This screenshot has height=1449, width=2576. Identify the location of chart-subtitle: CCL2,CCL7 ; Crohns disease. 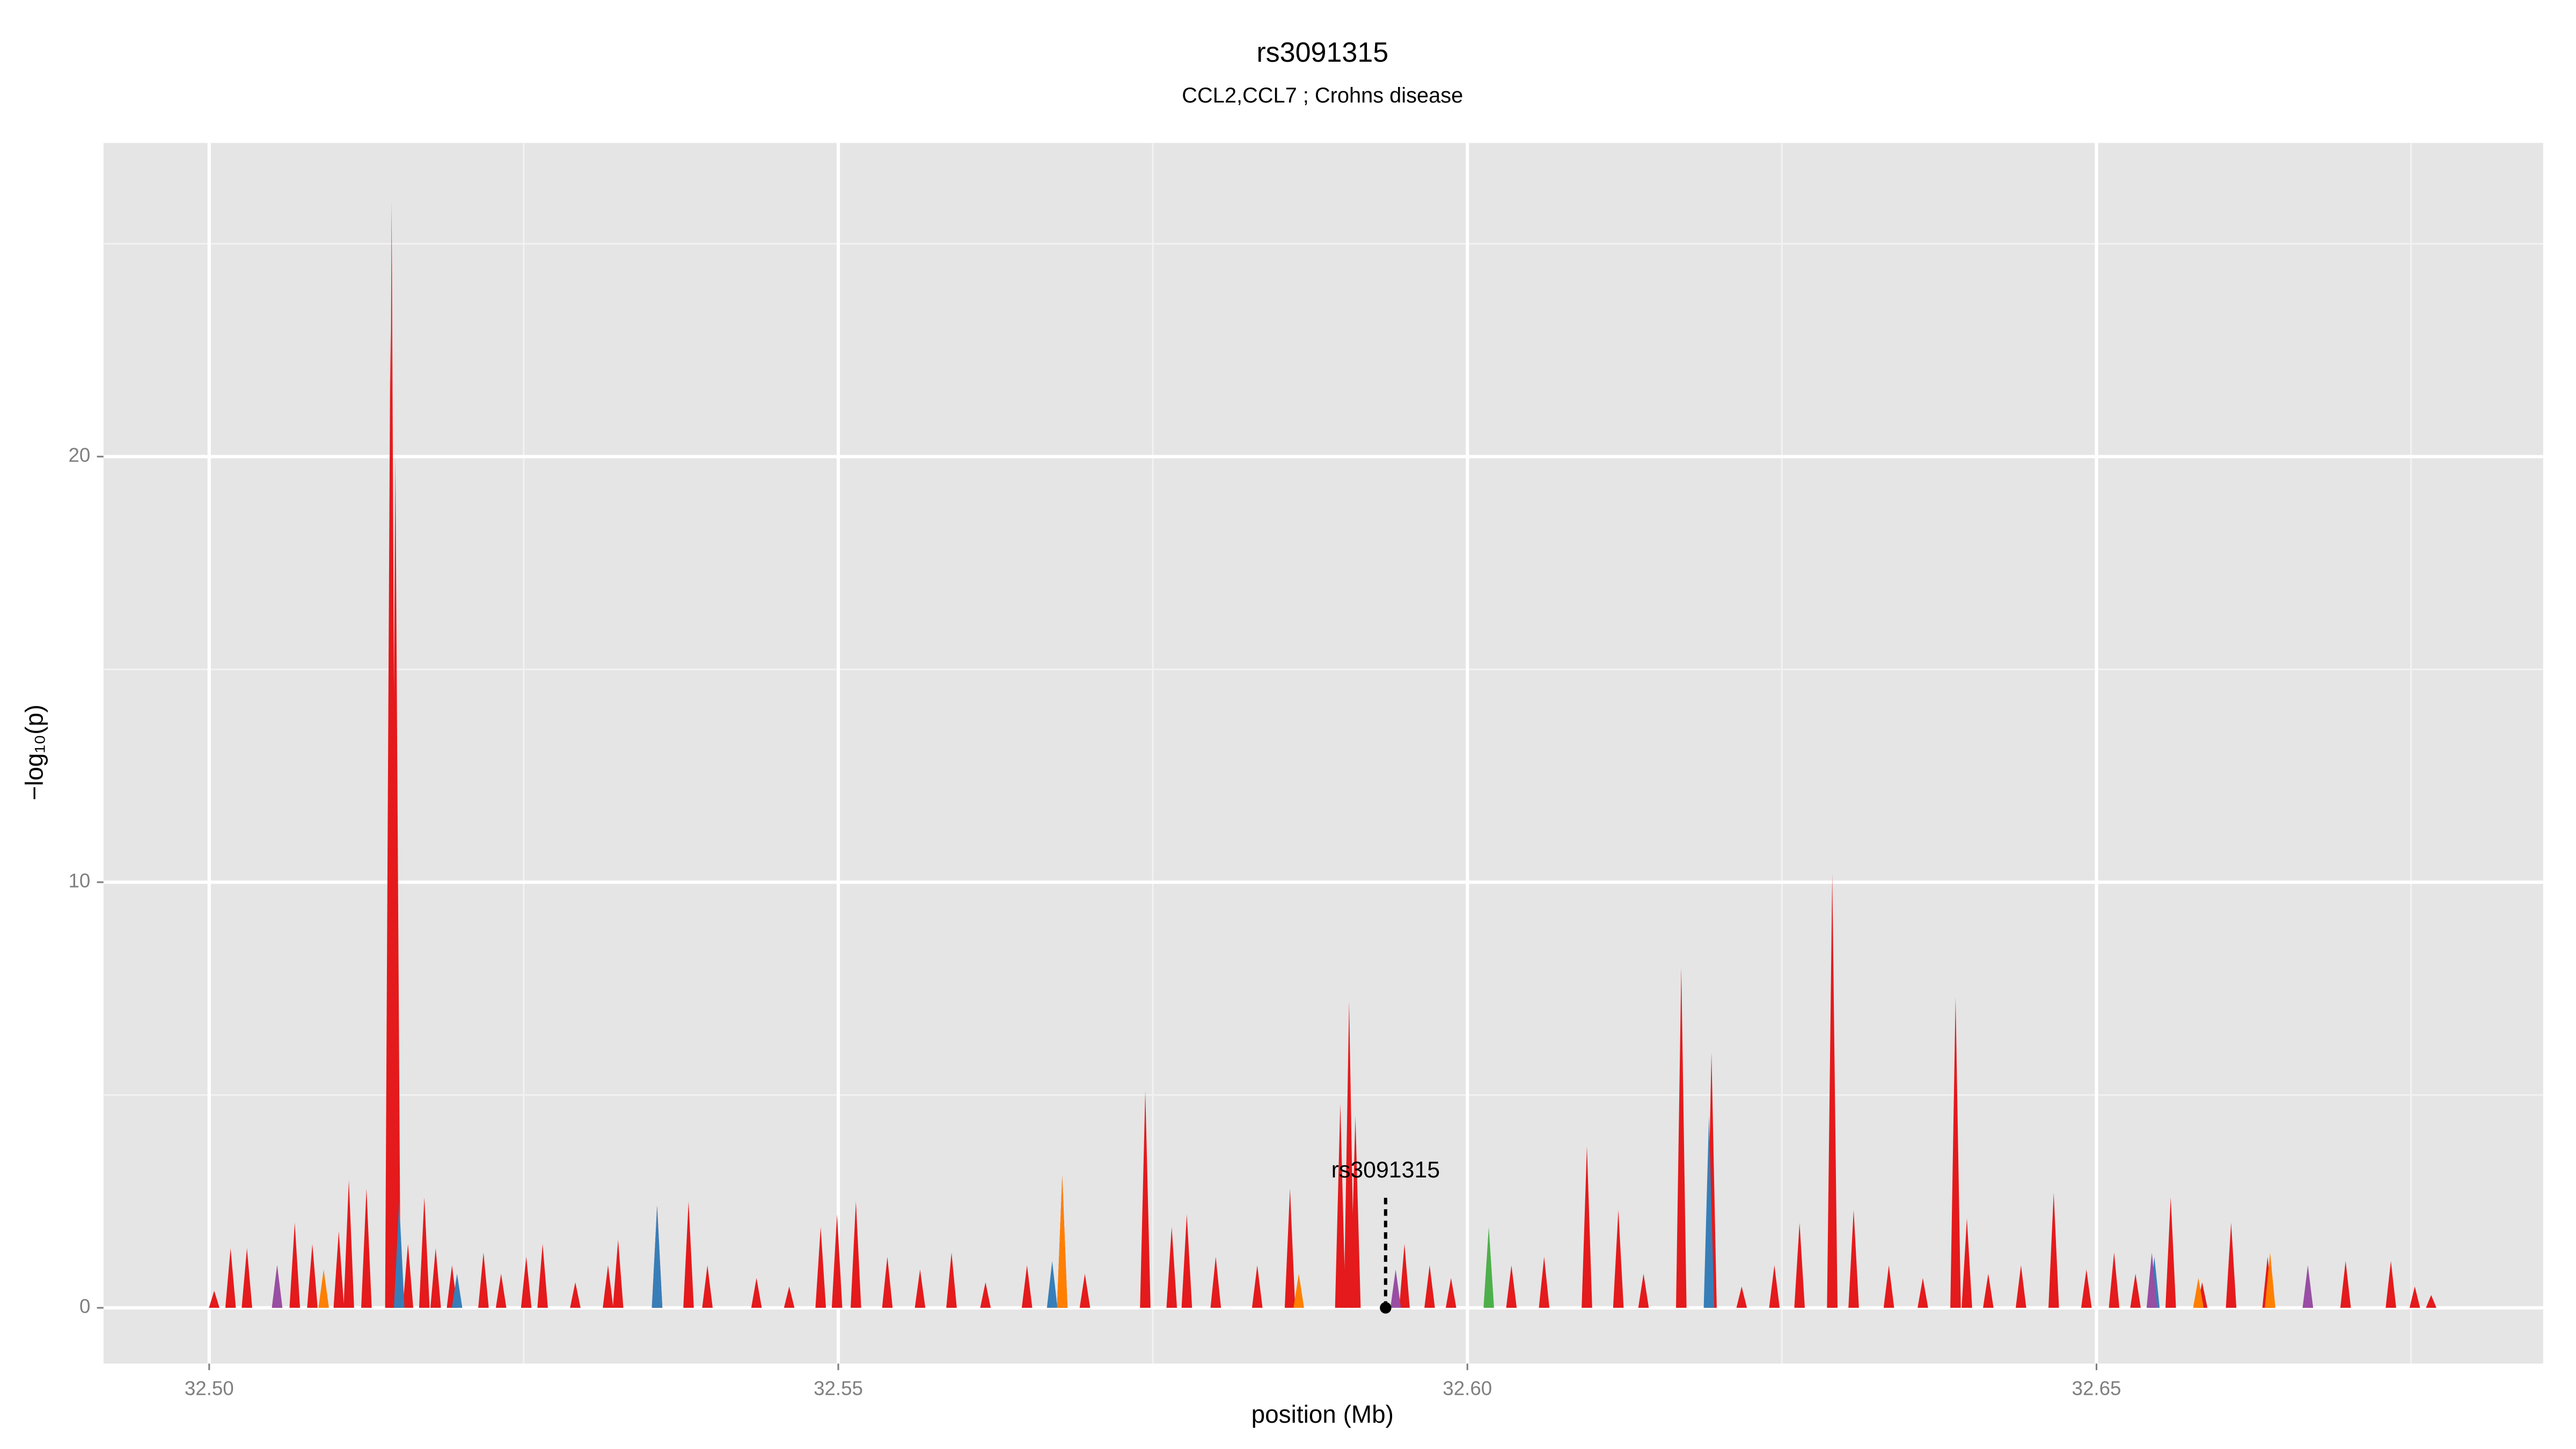
(1322, 95).